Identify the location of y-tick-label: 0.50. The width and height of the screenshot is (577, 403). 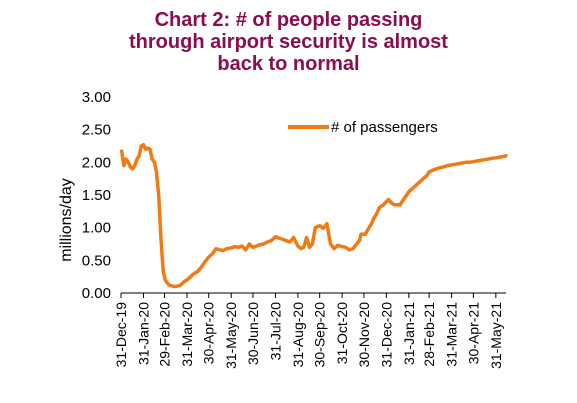
(96, 260).